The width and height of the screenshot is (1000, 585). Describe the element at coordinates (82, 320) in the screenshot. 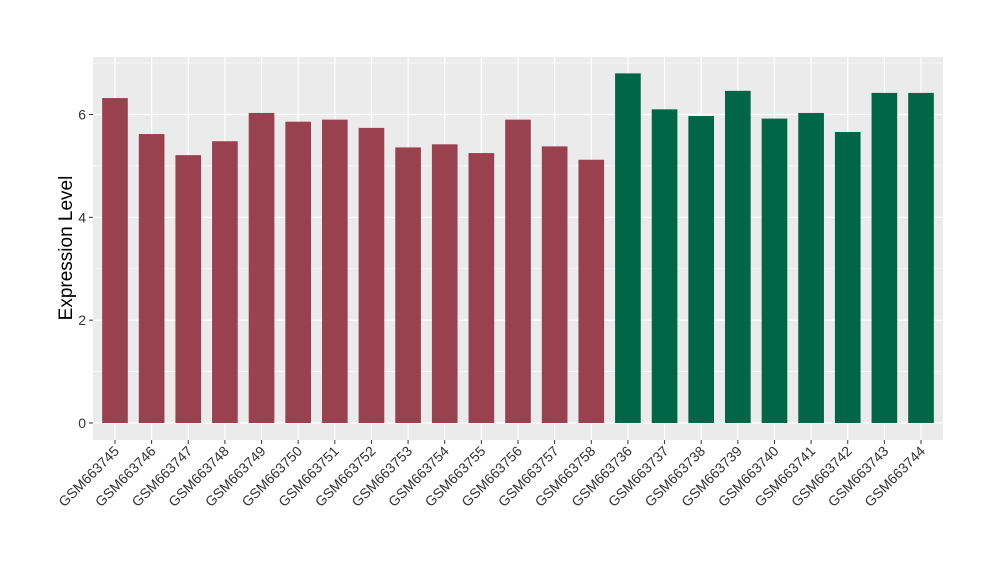

I see `y-tick-label: 2` at that location.